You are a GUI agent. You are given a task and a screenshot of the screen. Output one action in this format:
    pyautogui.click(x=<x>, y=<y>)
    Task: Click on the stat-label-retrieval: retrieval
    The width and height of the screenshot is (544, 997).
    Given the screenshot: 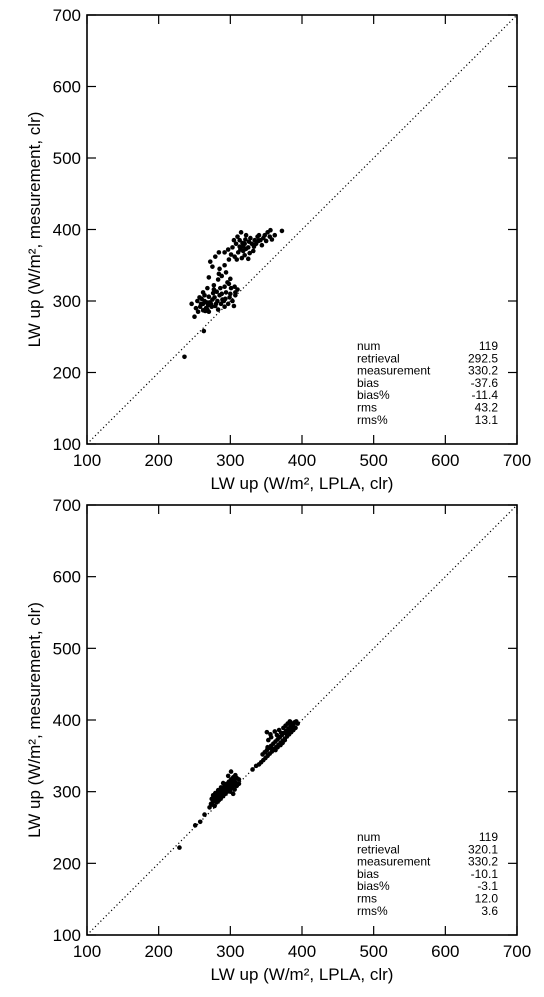 What is the action you would take?
    pyautogui.click(x=378, y=358)
    